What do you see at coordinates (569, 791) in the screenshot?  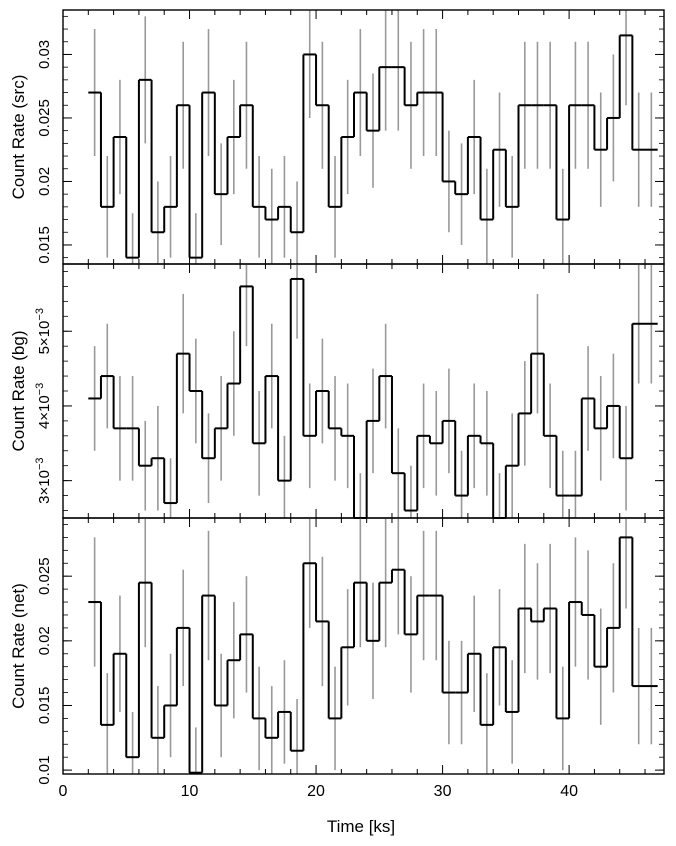 I see `x-tick-label: 40` at bounding box center [569, 791].